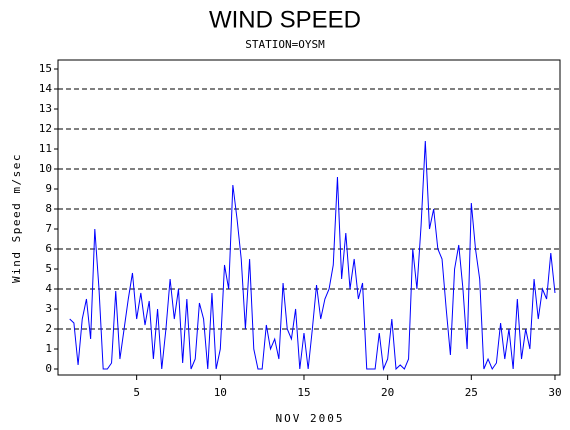 The width and height of the screenshot is (570, 430). What do you see at coordinates (45, 108) in the screenshot?
I see `y-tick-label: 13` at bounding box center [45, 108].